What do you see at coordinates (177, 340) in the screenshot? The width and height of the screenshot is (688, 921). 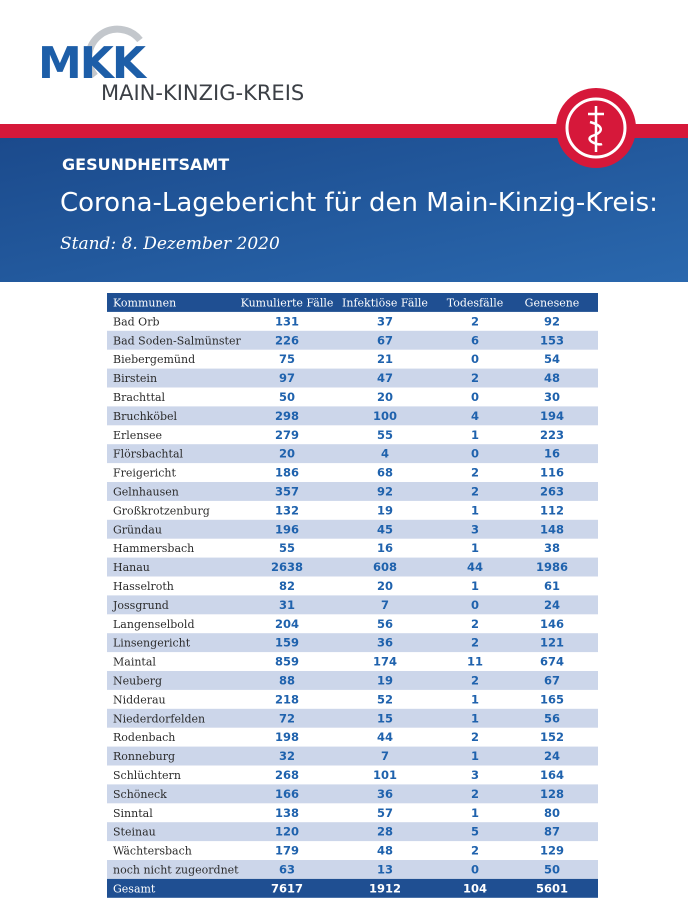 I see `cell-name: Bad Soden-Salmünster` at bounding box center [177, 340].